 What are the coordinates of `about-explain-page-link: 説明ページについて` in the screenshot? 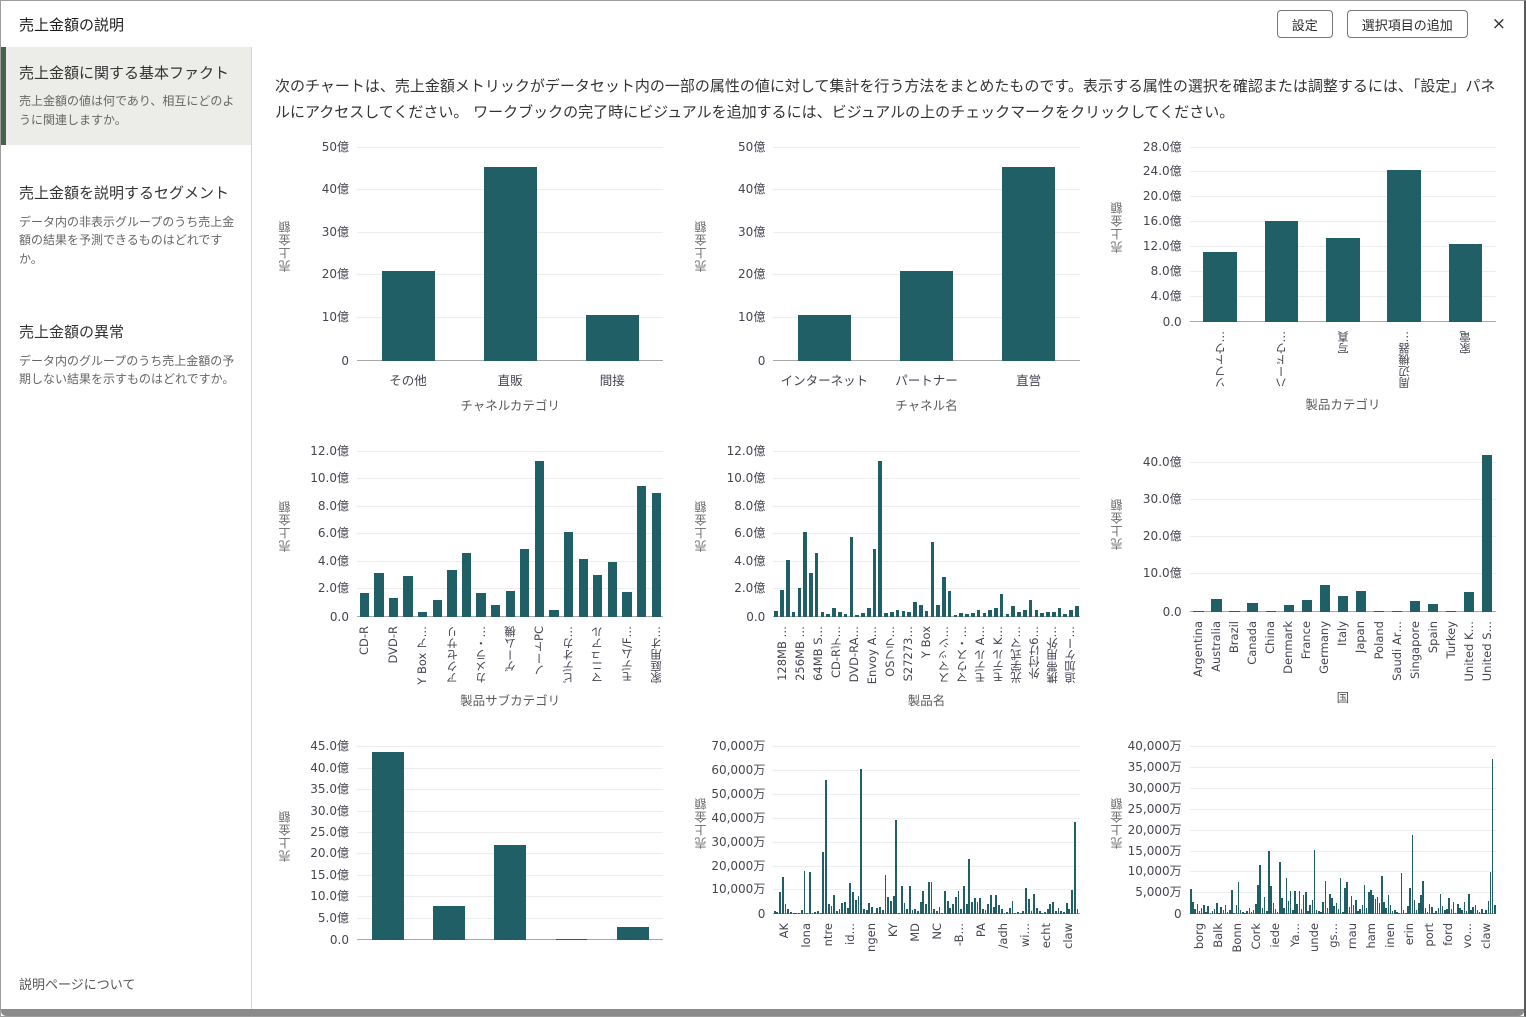 It's located at (77, 985).